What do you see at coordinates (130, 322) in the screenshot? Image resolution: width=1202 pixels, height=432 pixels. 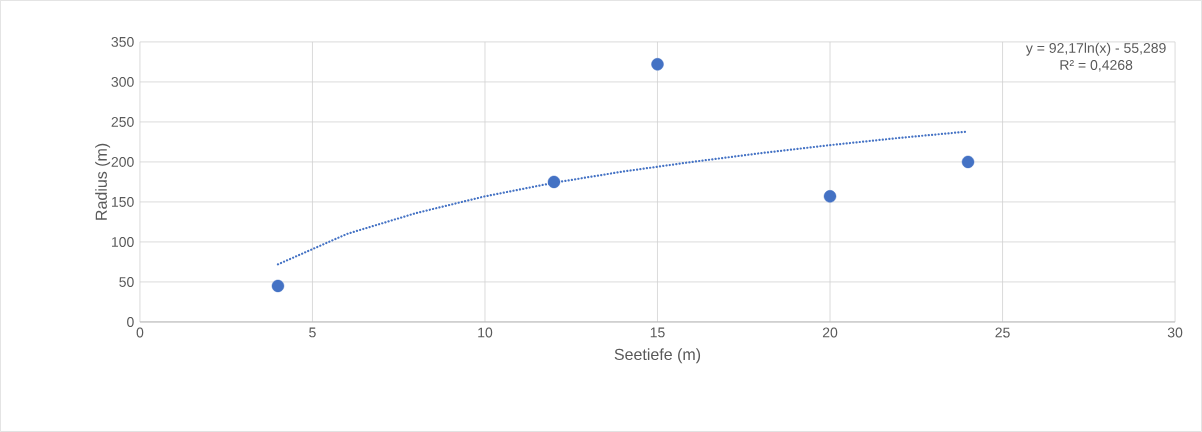 I see `y-tick-label: 0` at bounding box center [130, 322].